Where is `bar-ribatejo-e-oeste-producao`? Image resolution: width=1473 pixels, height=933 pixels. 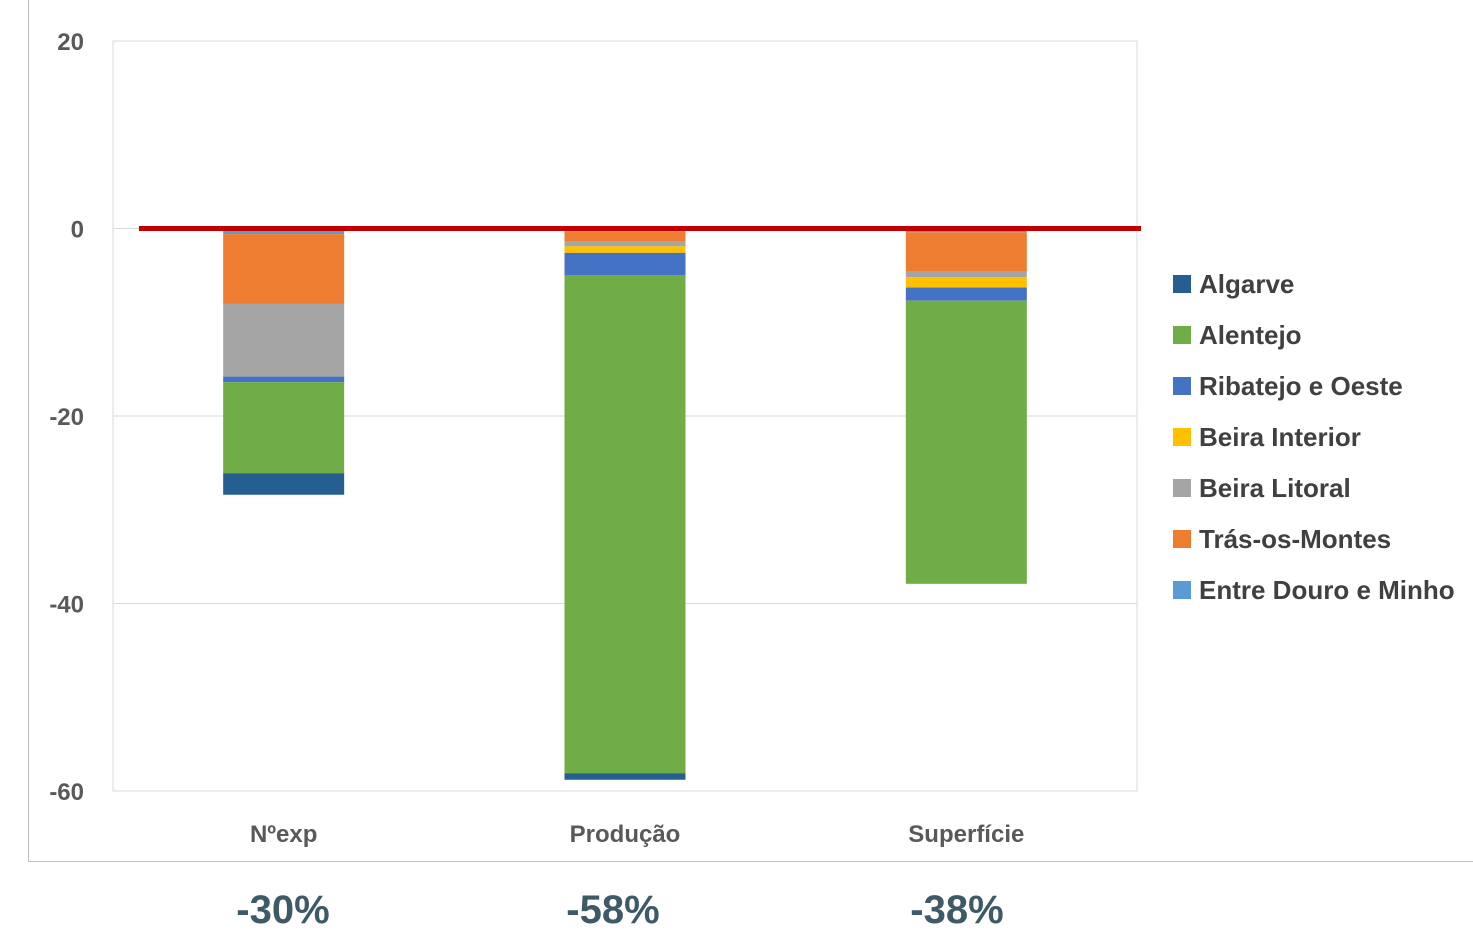 bar-ribatejo-e-oeste-producao is located at coordinates (625, 264).